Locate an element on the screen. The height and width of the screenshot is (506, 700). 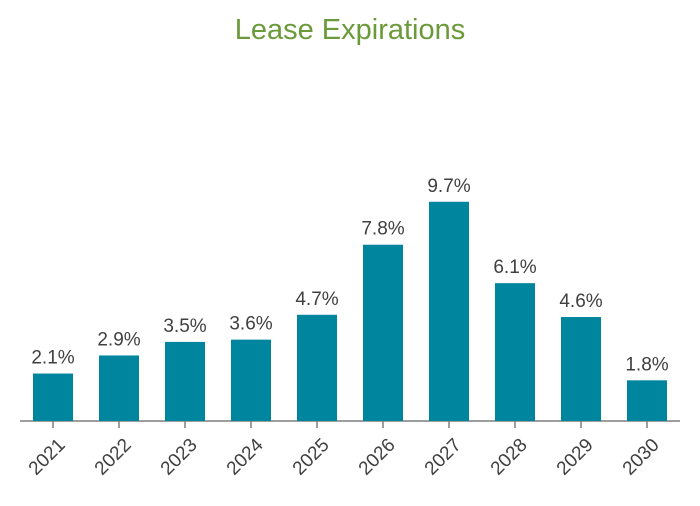
bar-2030 is located at coordinates (647, 400).